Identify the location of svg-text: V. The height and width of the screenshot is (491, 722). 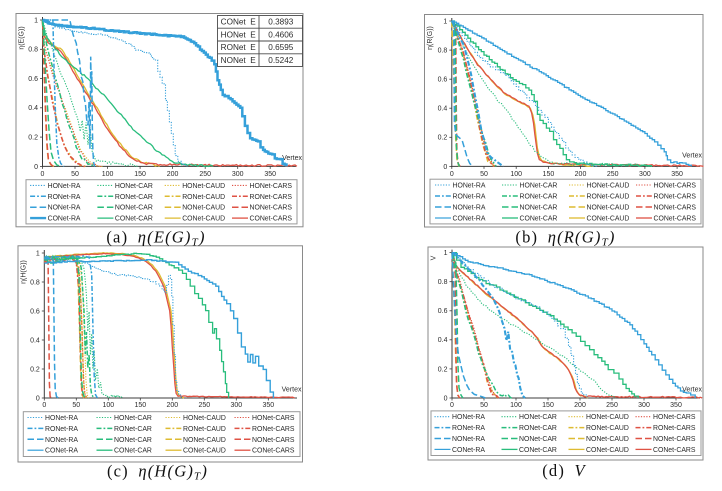
(434, 257).